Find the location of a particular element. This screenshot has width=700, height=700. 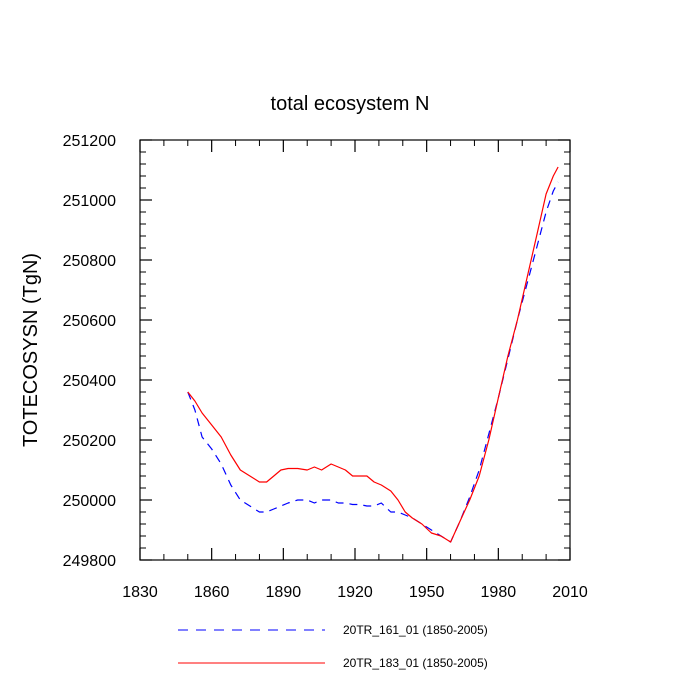

x-tick-label: 1830 is located at coordinates (140, 592).